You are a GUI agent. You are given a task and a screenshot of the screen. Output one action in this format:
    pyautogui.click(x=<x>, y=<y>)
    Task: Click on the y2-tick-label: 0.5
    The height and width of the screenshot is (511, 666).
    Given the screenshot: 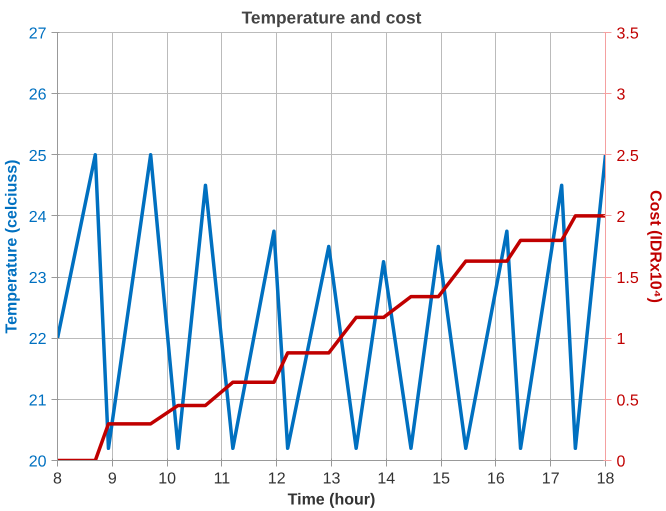 What is the action you would take?
    pyautogui.click(x=627, y=401)
    